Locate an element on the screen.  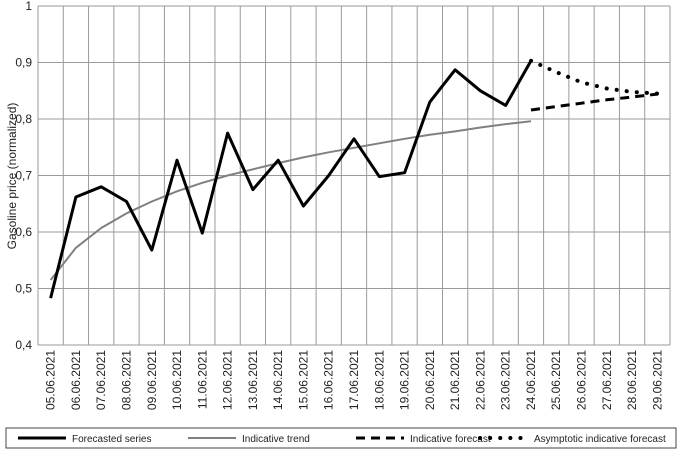
y-tick-label: 1 is located at coordinates (28, 6).